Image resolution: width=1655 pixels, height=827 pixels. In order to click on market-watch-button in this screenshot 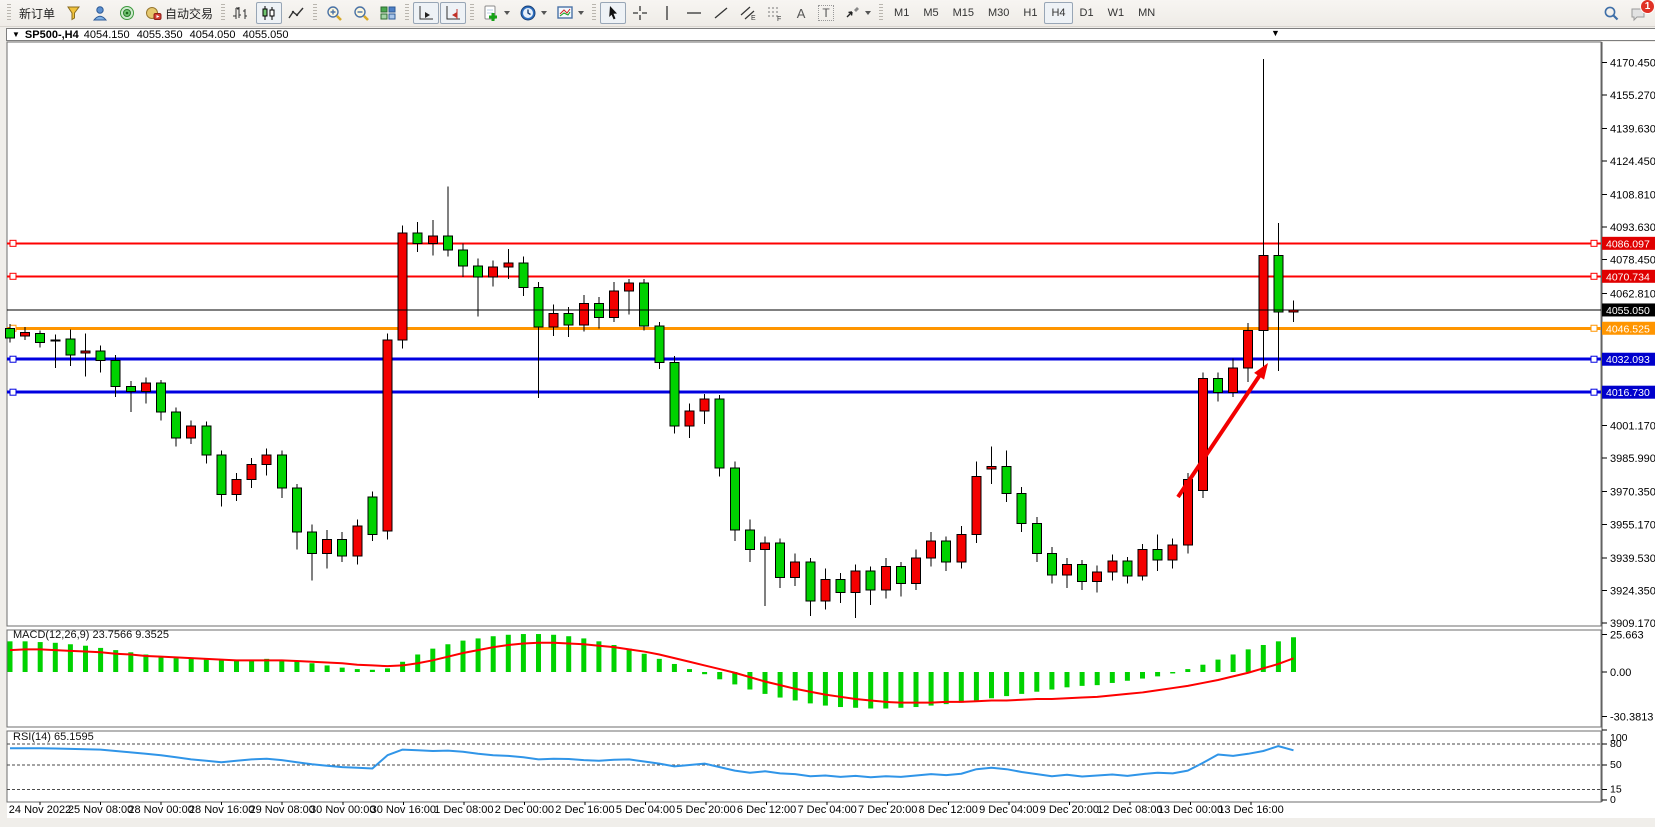, I will do `click(73, 13)`.